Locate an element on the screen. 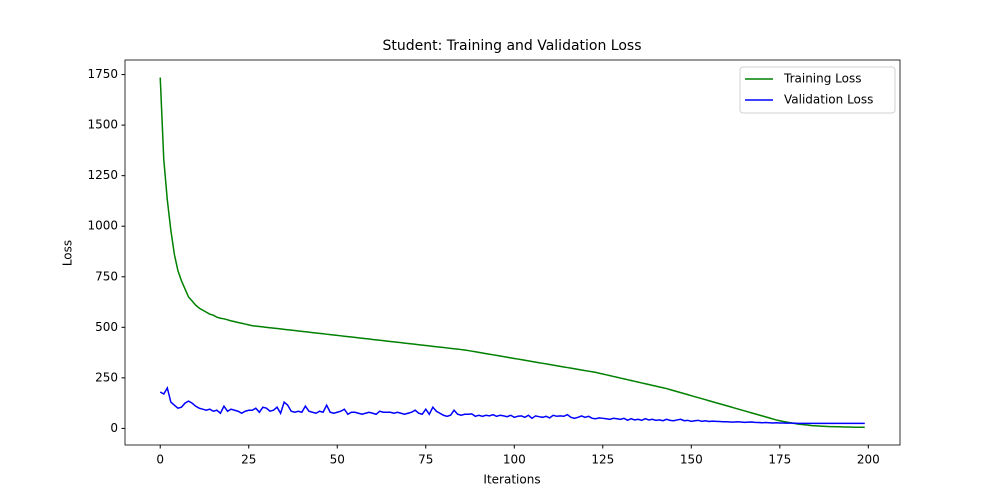 The image size is (1000, 500). line-series is located at coordinates (512, 405).